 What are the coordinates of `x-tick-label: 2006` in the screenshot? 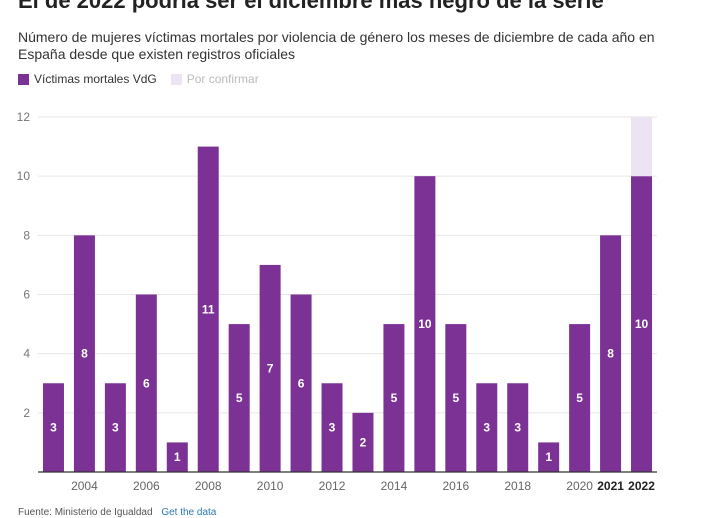 It's located at (146, 486).